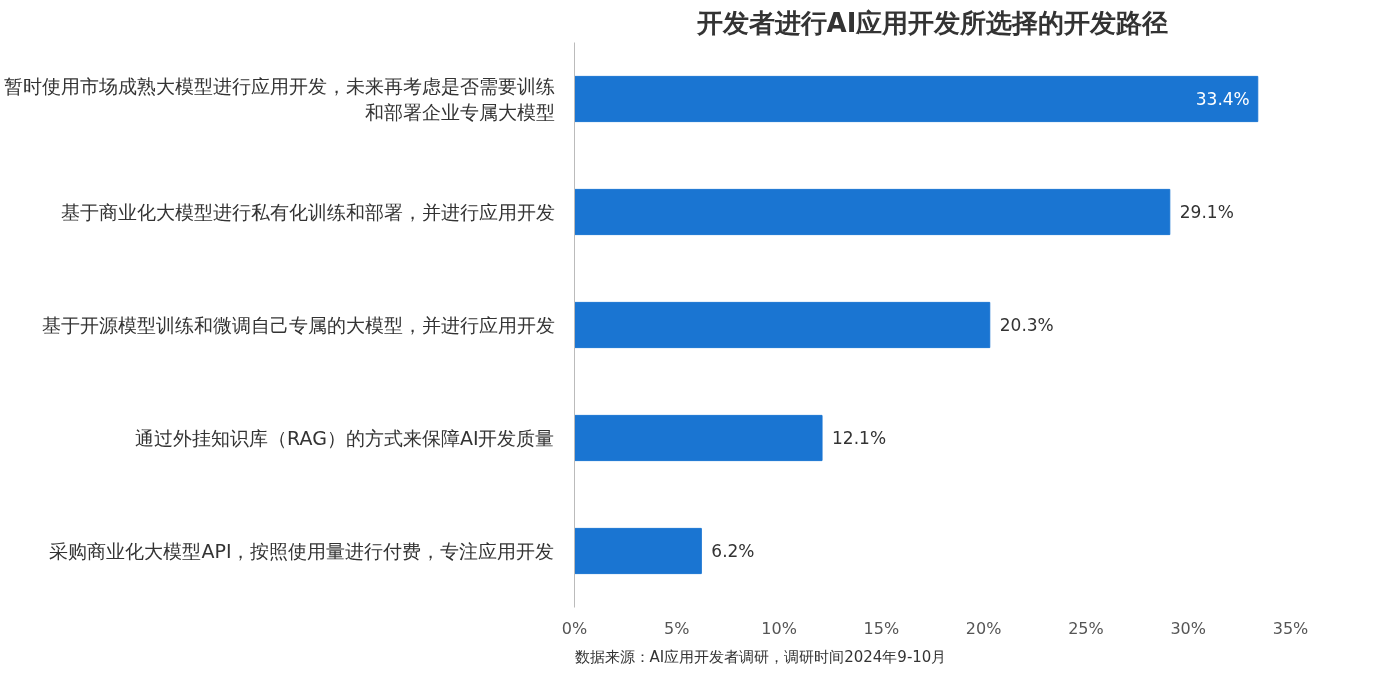 This screenshot has height=689, width=1378. Describe the element at coordinates (881, 628) in the screenshot. I see `x-tick-label: 15%` at that location.